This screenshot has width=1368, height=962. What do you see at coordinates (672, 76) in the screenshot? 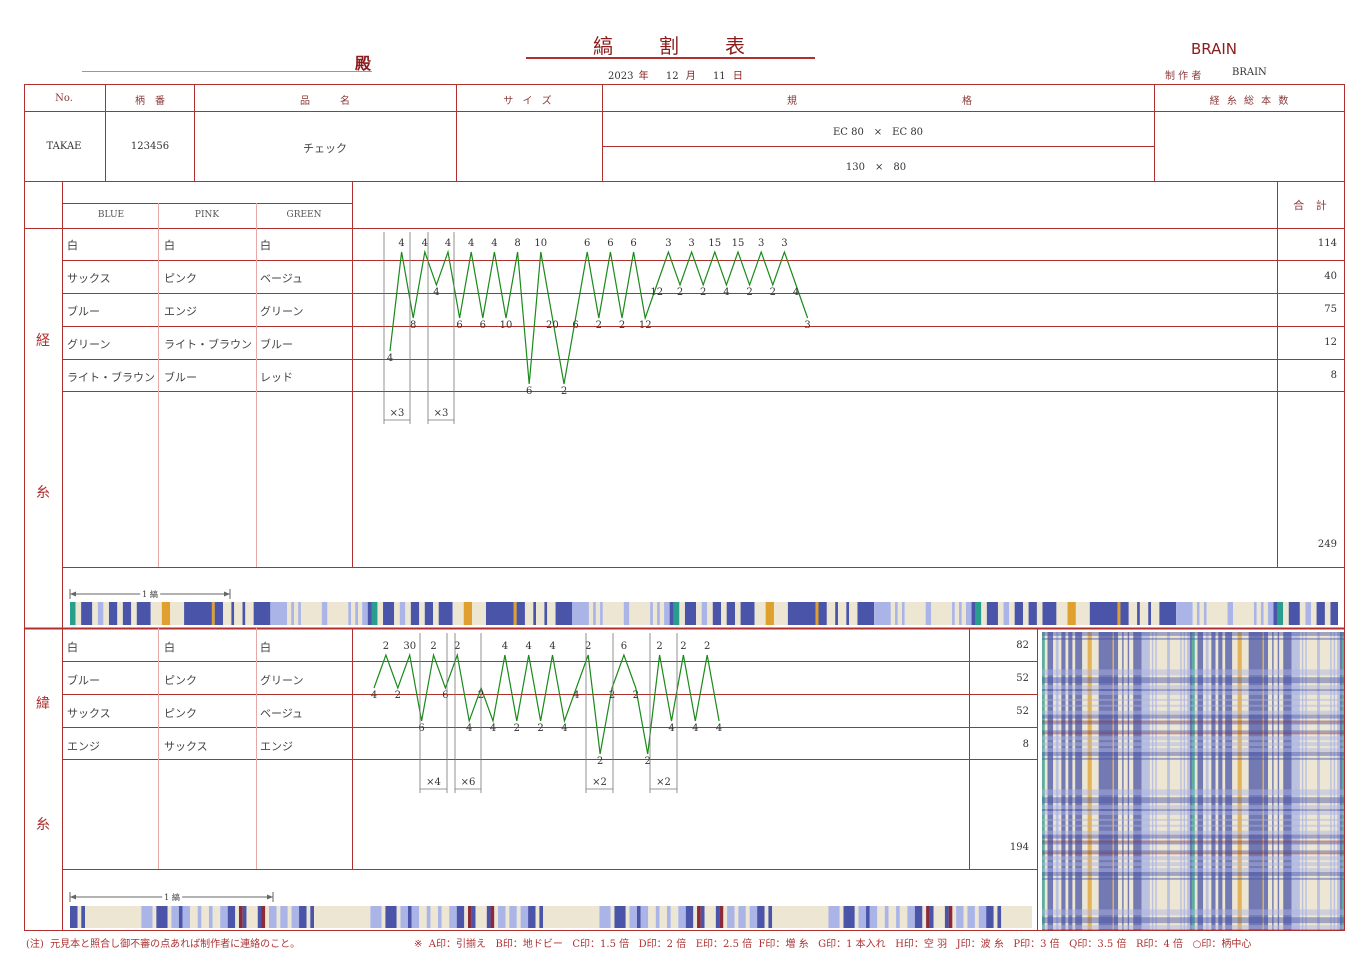
I see `date-month: 12` at bounding box center [672, 76].